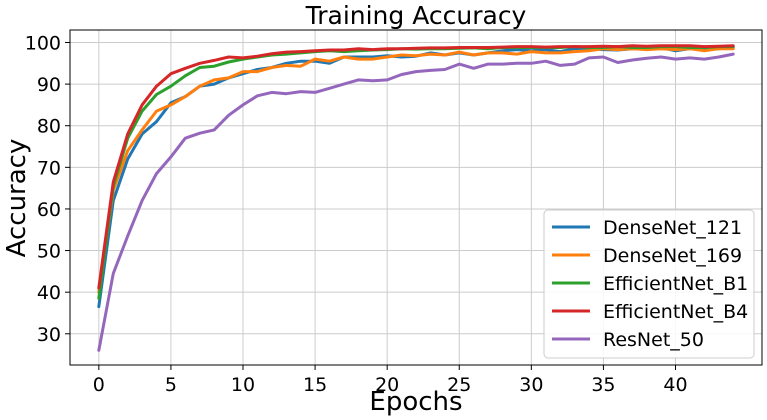  Describe the element at coordinates (653, 340) in the screenshot. I see `legend-label-resnet-50: ResNet_50` at that location.